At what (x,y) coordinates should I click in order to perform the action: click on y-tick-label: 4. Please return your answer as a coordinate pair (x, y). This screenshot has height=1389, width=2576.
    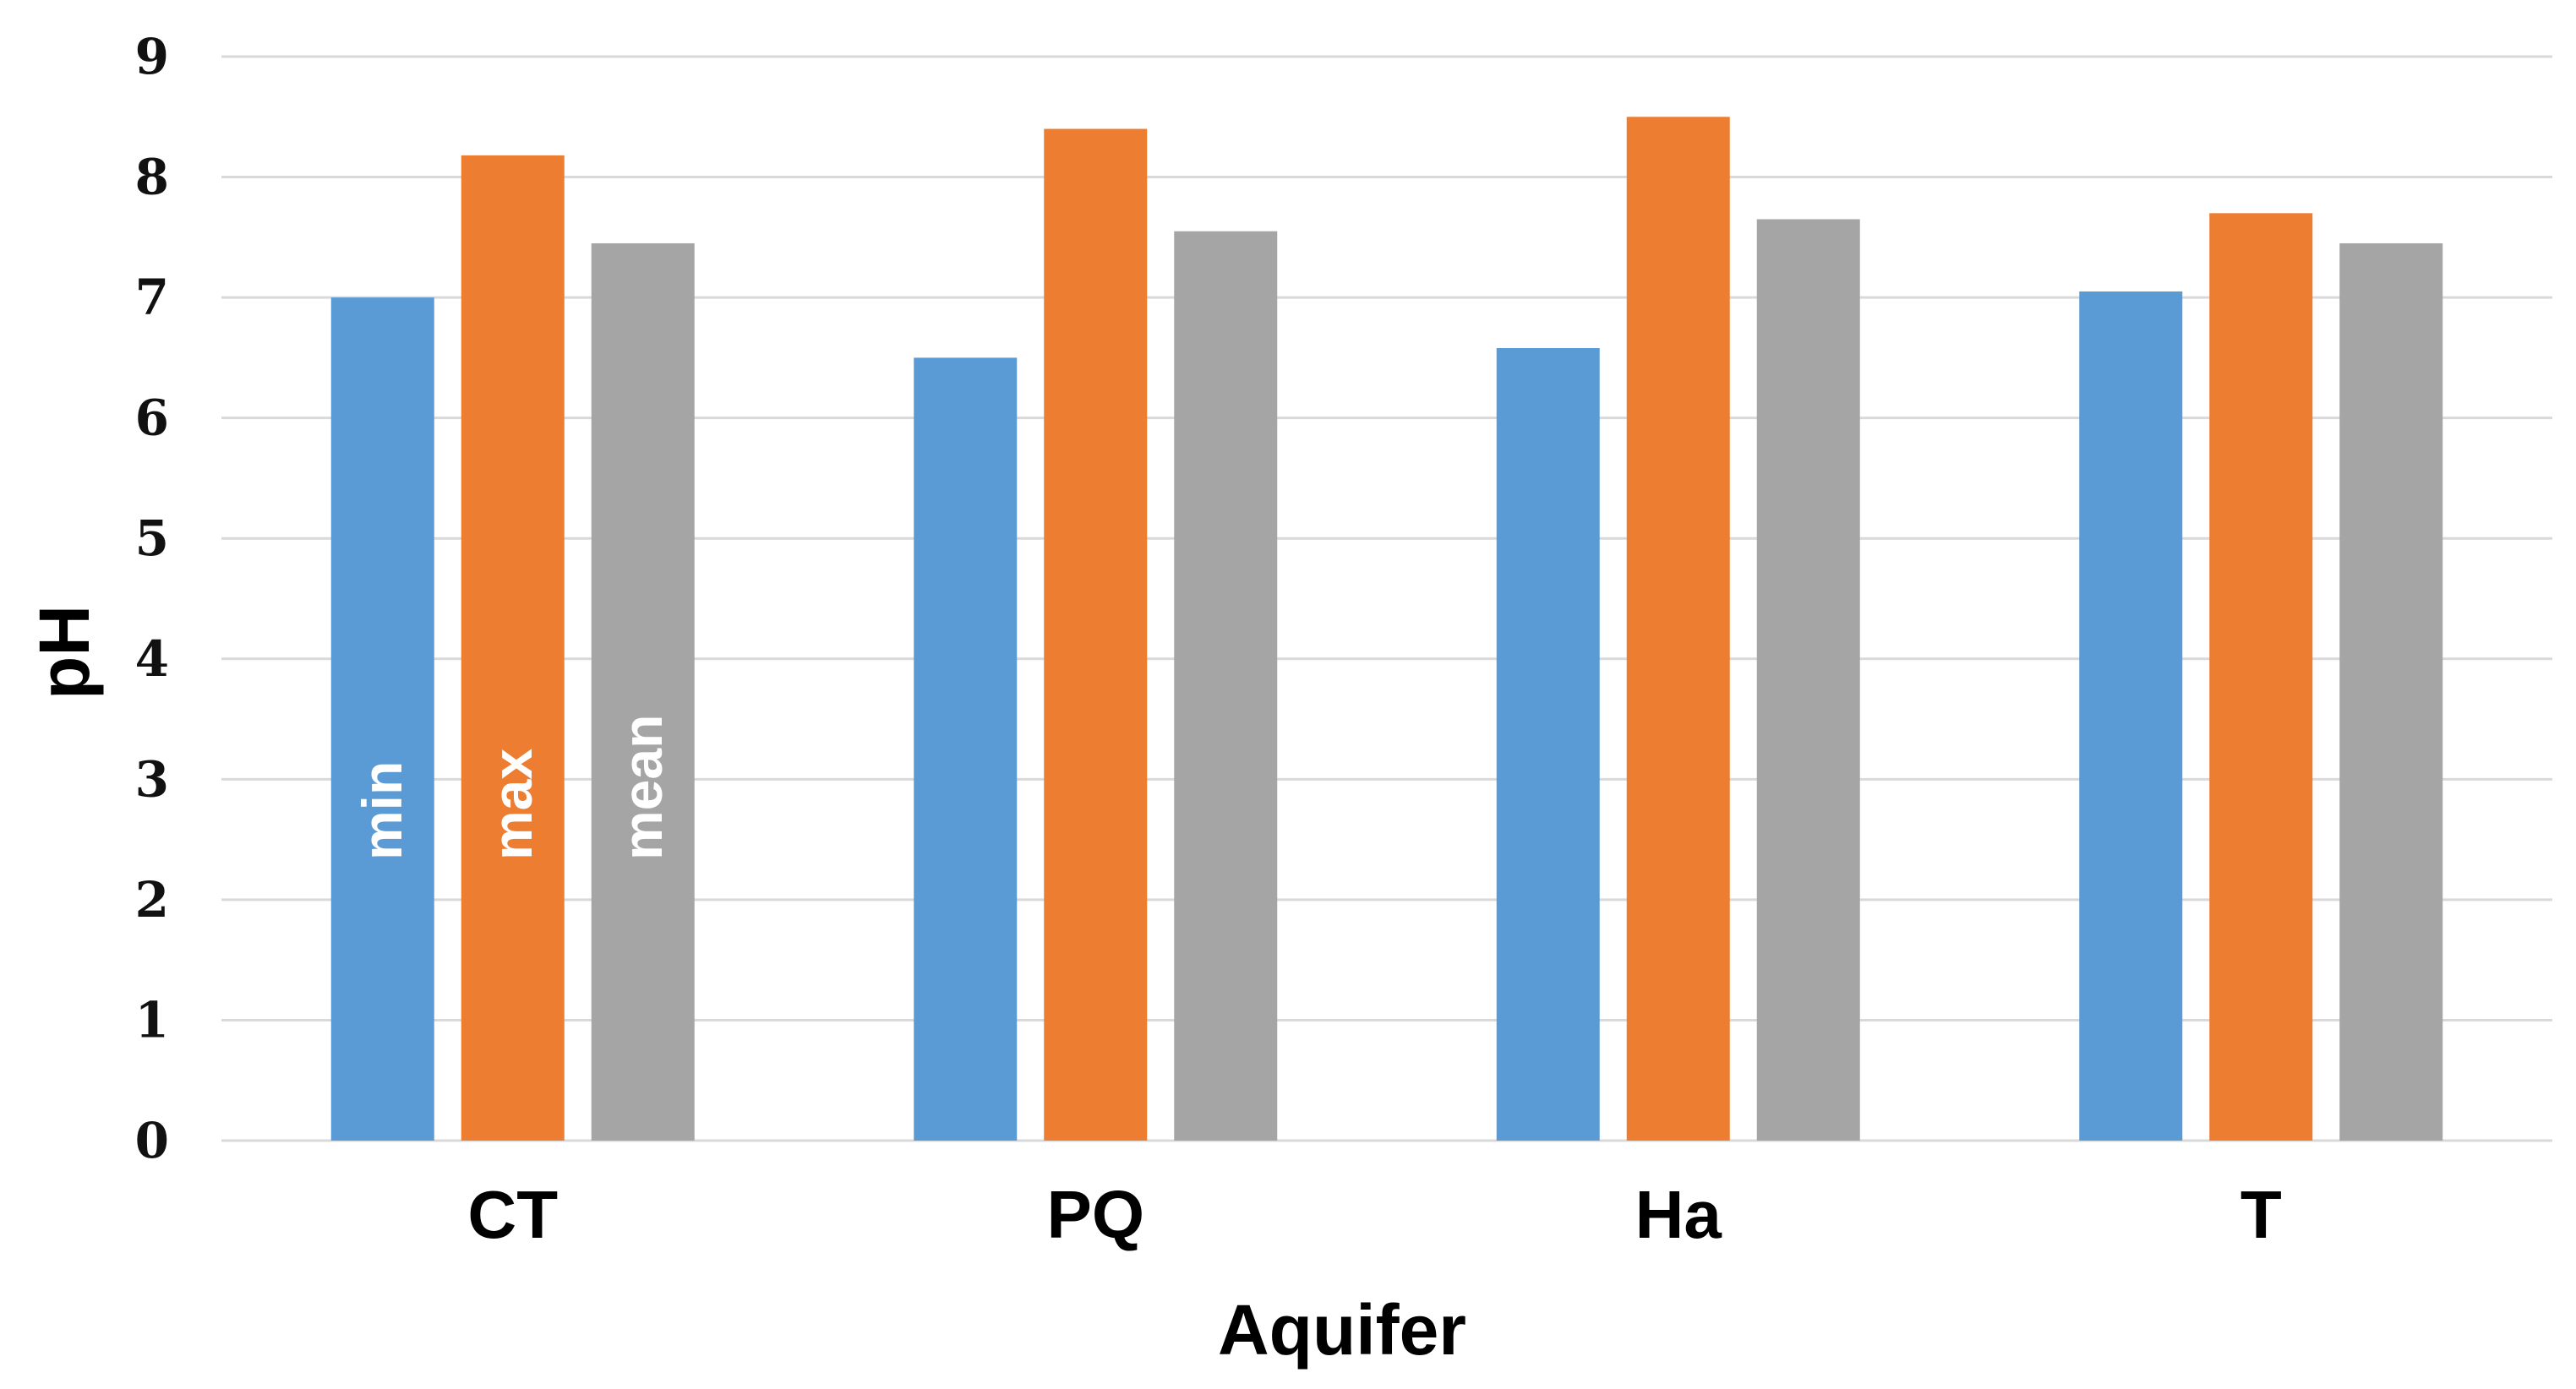
    Looking at the image, I should click on (152, 659).